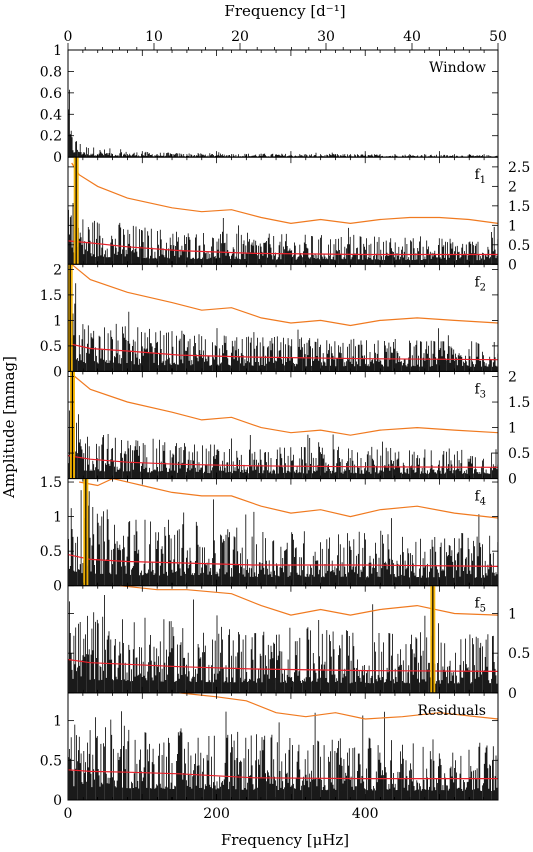 This screenshot has height=852, width=533. What do you see at coordinates (483, 502) in the screenshot?
I see `panel-label-subscript: 4` at bounding box center [483, 502].